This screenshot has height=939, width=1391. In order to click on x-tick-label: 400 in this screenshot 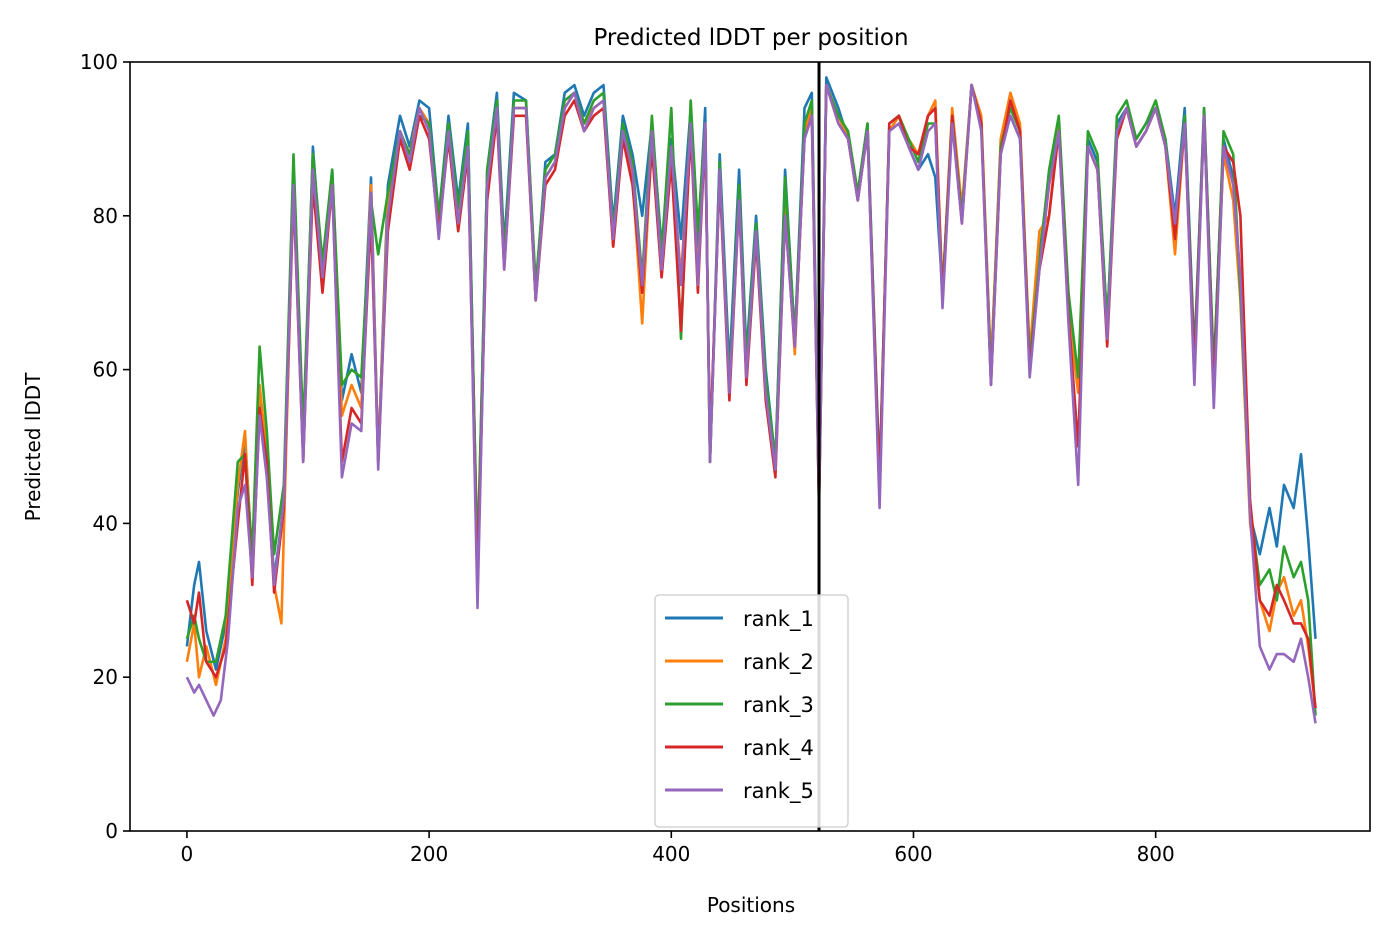, I will do `click(671, 854)`.